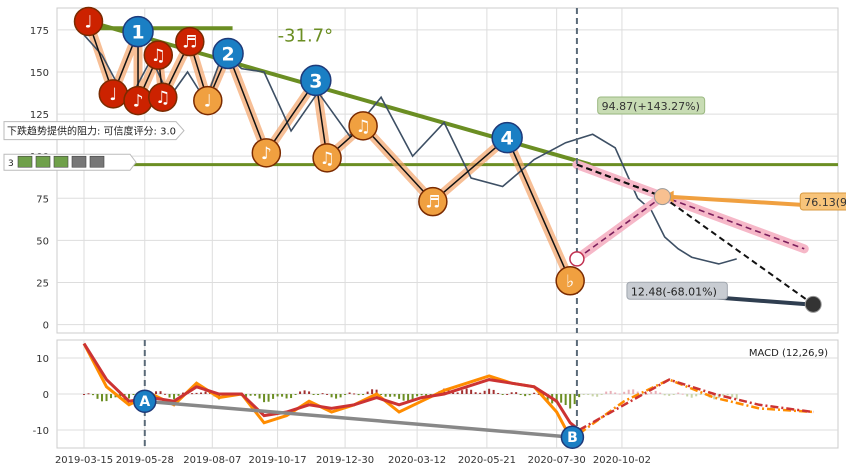 This screenshot has height=471, width=846. I want to click on wave-marker-label: ♩, so click(208, 102).